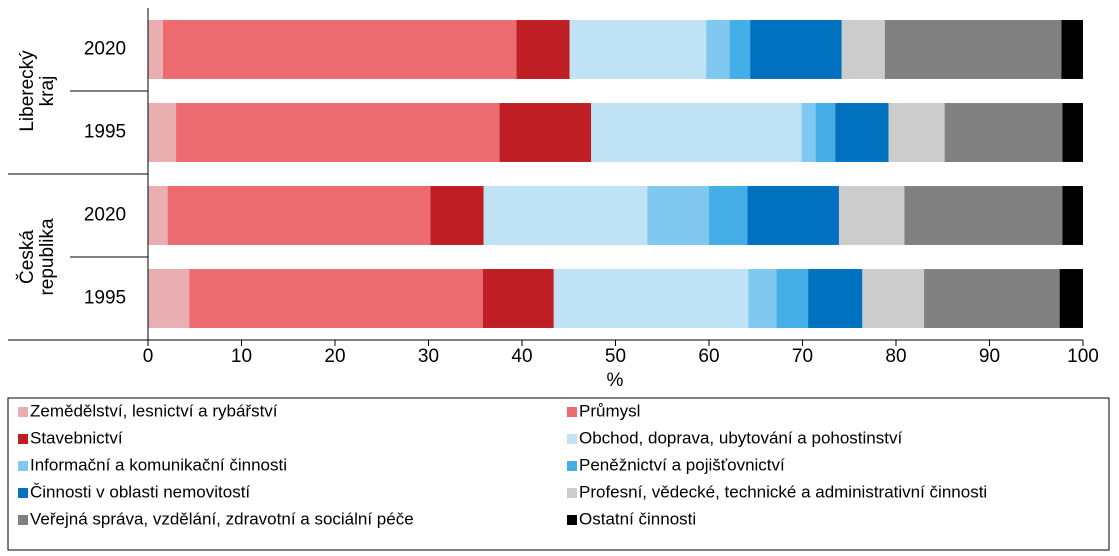  Describe the element at coordinates (148, 356) in the screenshot. I see `x-tick-label: 0` at that location.